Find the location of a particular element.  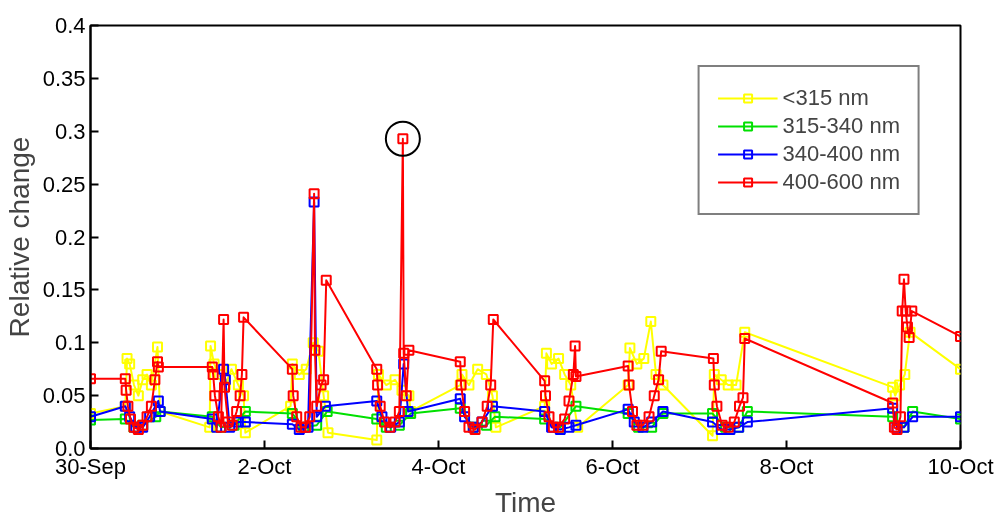

x-axis-title: Time is located at coordinates (525, 502).